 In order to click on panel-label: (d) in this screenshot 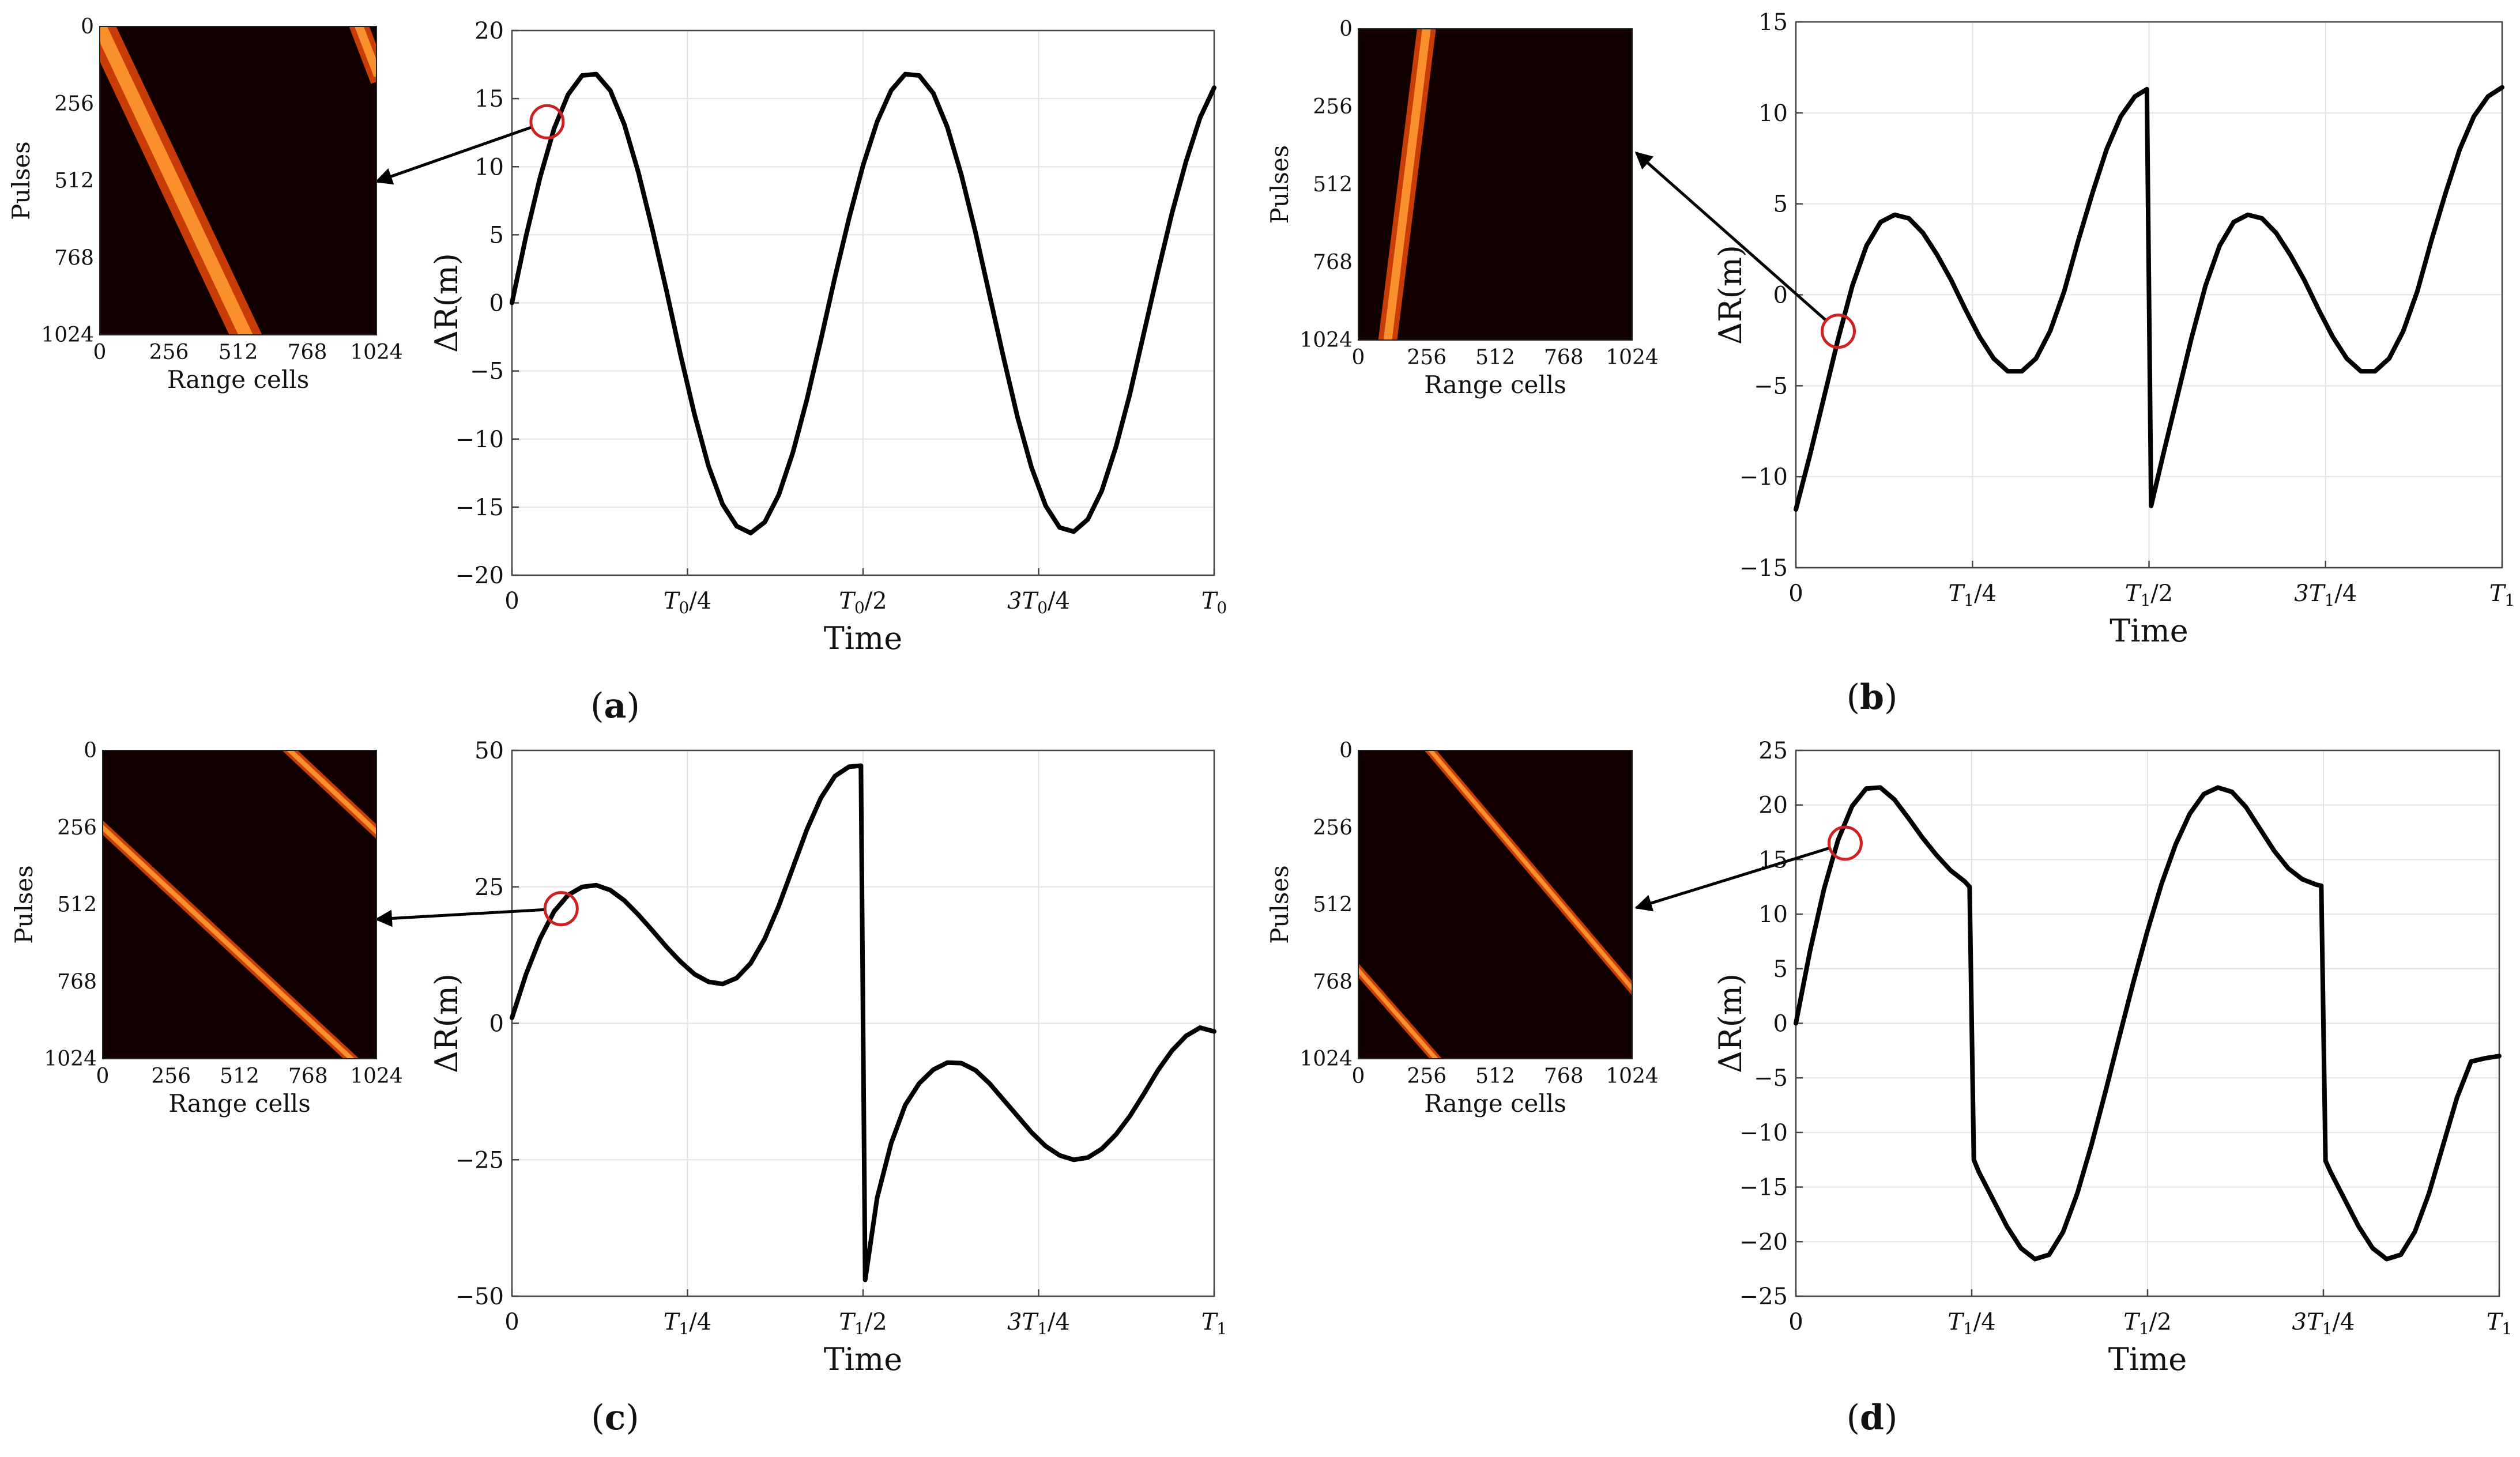, I will do `click(1873, 1418)`.